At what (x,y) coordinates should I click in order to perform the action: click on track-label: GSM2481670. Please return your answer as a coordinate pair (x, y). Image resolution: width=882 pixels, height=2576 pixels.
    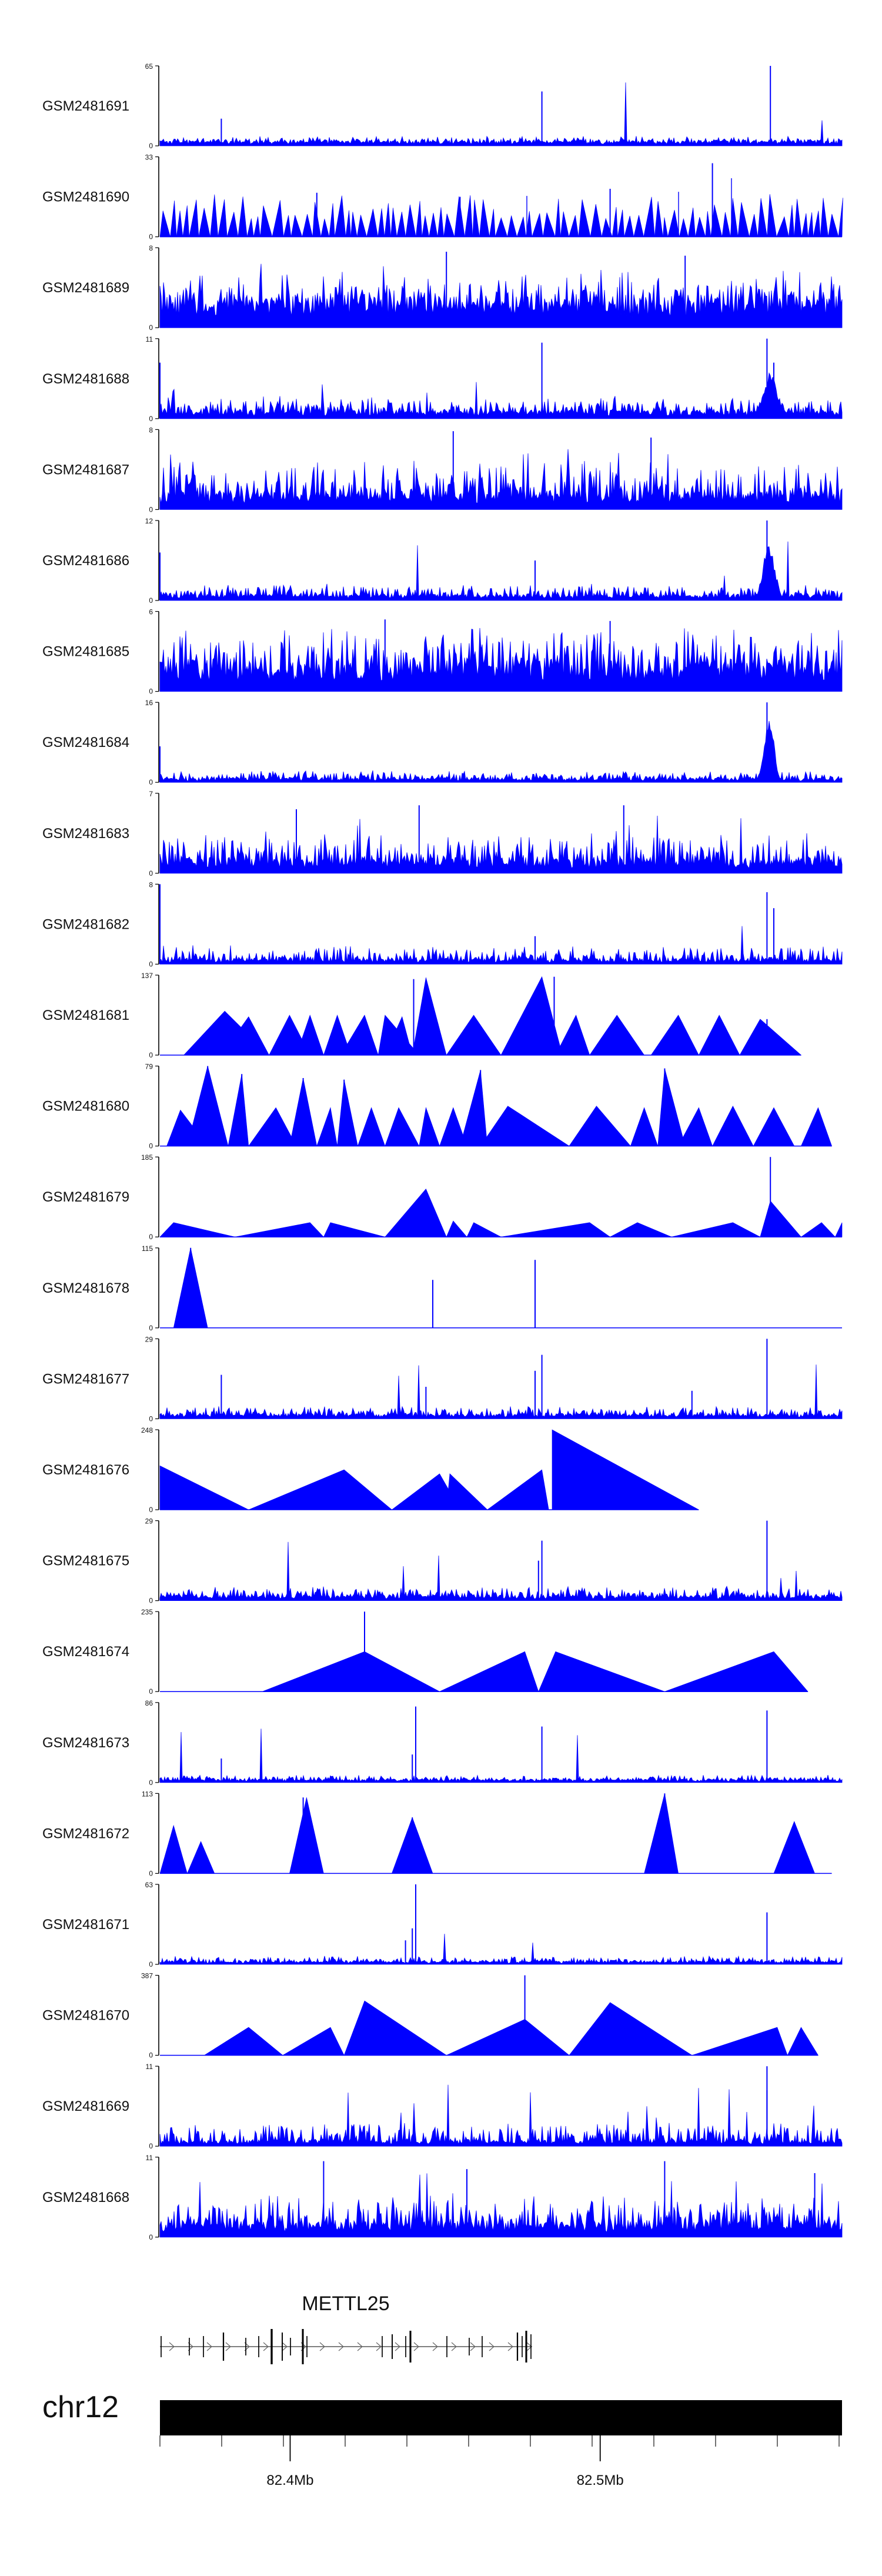
    Looking at the image, I should click on (85, 2016).